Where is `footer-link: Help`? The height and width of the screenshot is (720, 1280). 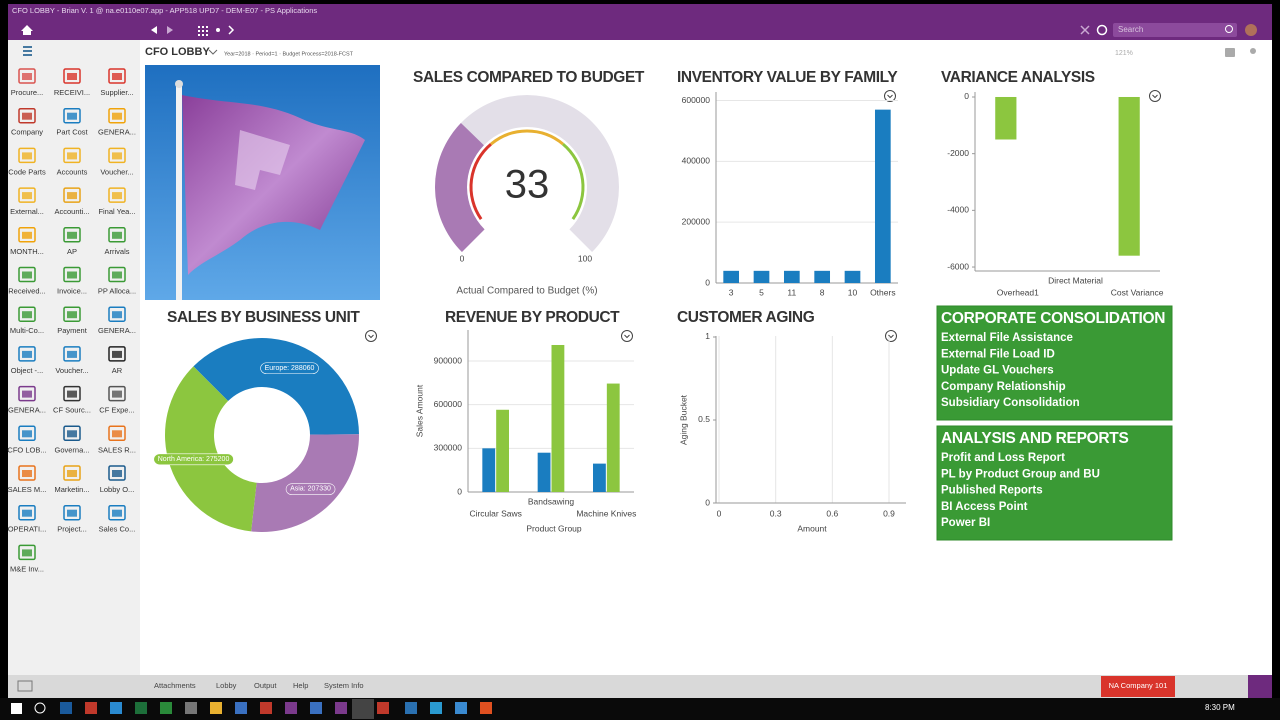 footer-link: Help is located at coordinates (300, 685).